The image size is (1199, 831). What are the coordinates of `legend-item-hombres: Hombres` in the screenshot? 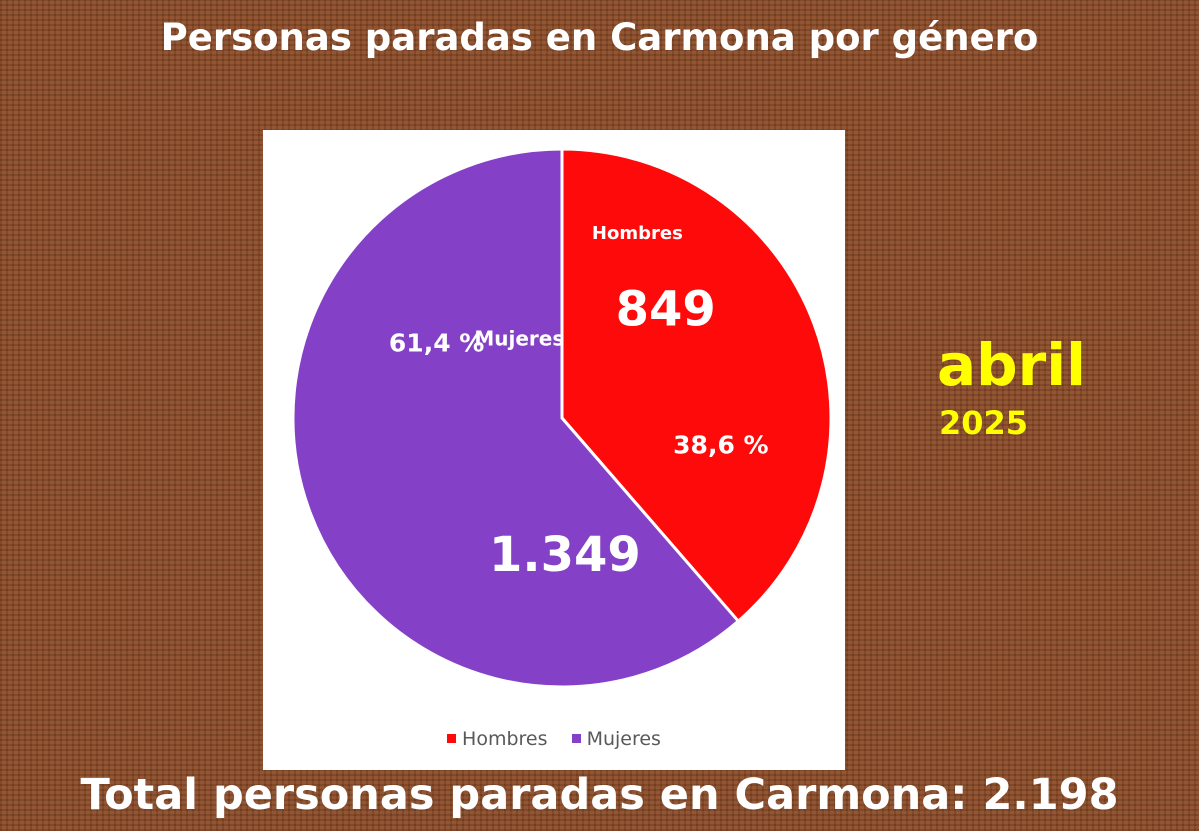 It's located at (497, 739).